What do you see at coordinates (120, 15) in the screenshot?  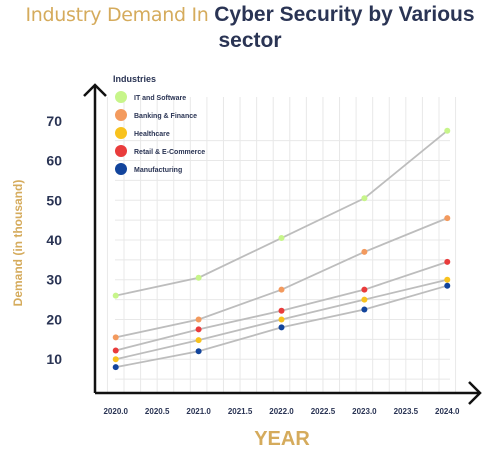 I see `chart-title-part1: Industry Demand In` at bounding box center [120, 15].